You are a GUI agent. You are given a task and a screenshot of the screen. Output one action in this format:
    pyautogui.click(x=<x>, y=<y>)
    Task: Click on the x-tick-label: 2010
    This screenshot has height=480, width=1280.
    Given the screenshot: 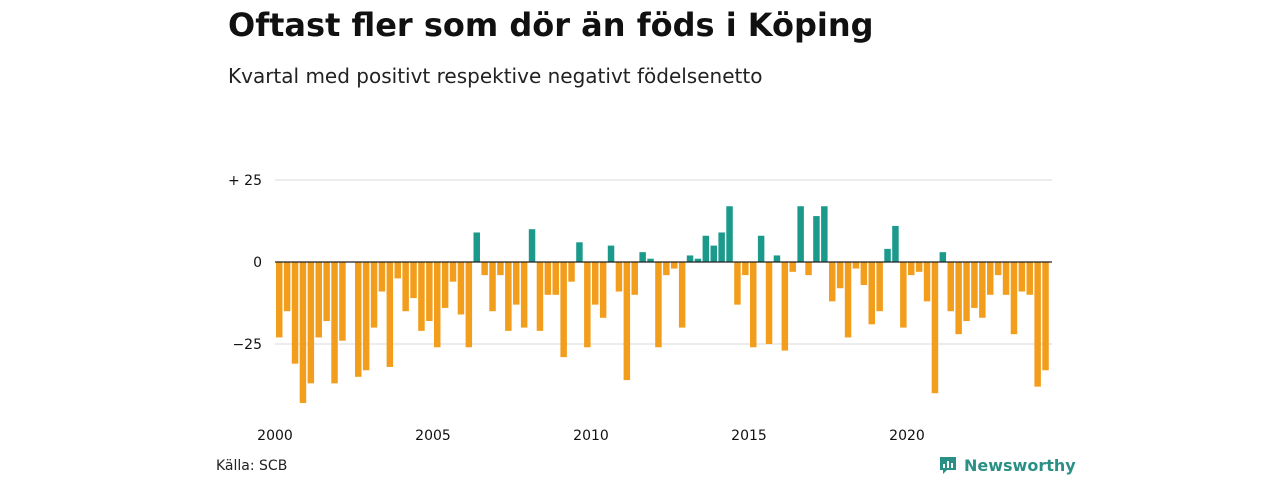 What is the action you would take?
    pyautogui.click(x=591, y=436)
    